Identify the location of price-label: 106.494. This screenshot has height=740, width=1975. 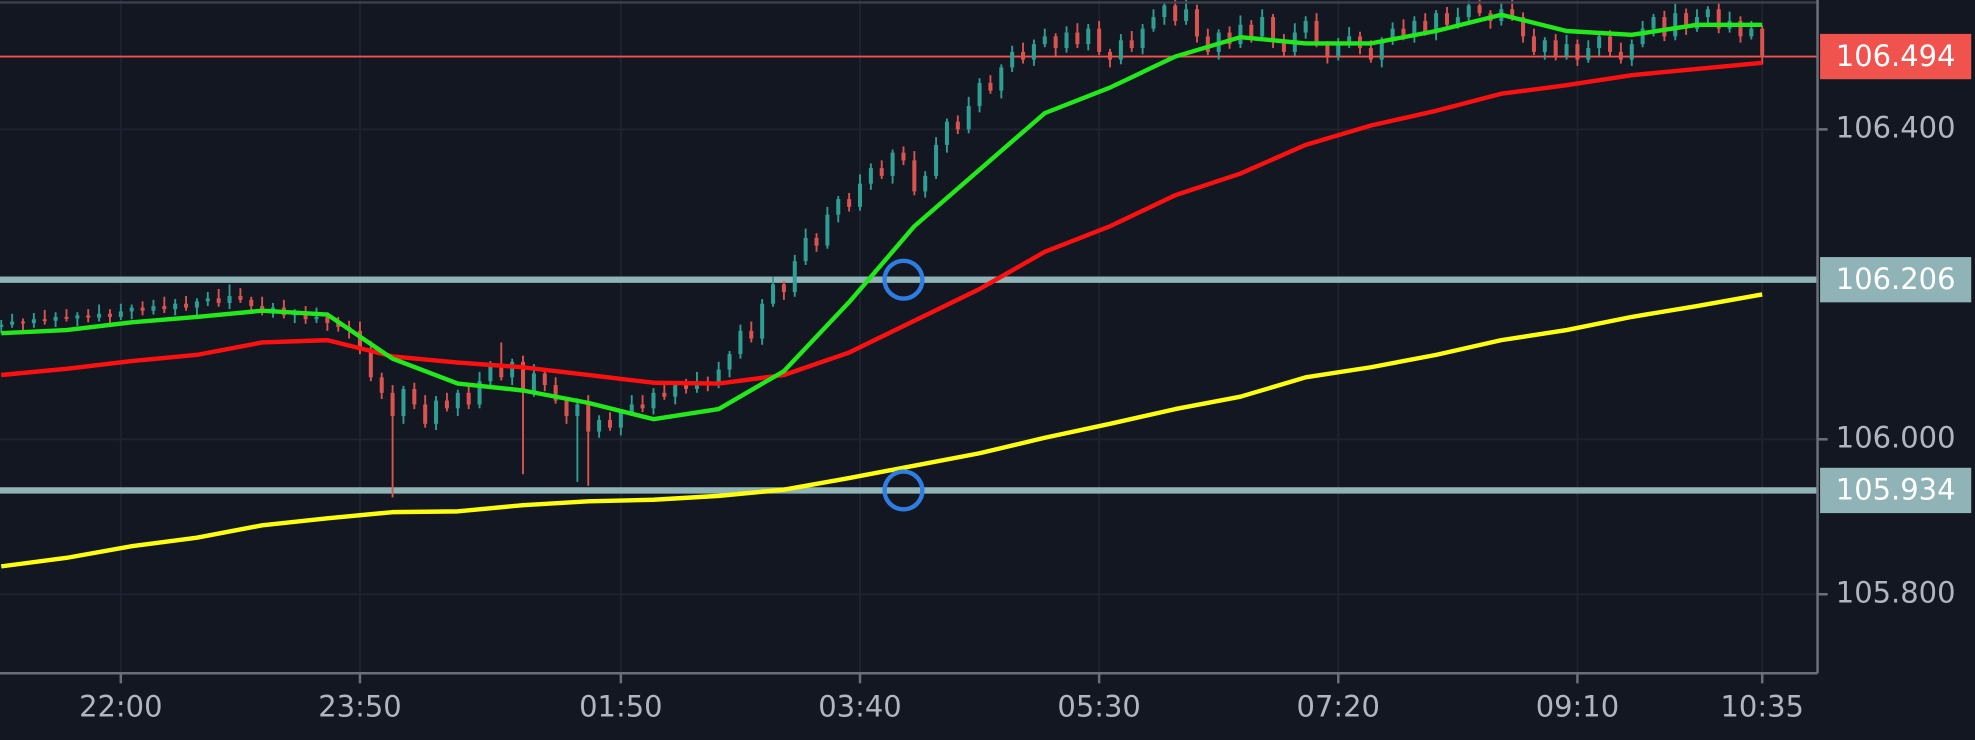
(1896, 56).